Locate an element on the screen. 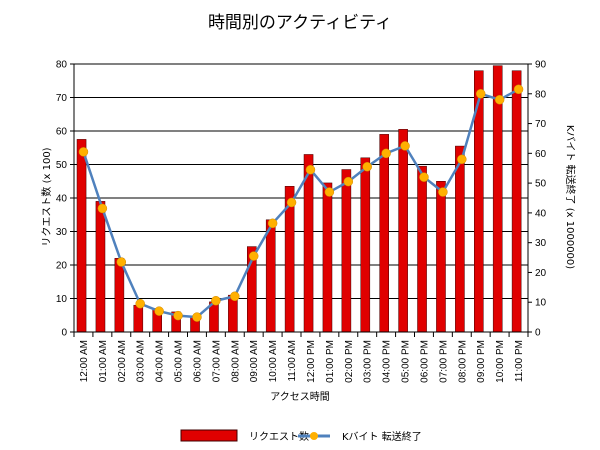 Image resolution: width=600 pixels, height=450 pixels. x-tick-label: 07:00 AM is located at coordinates (216, 361).